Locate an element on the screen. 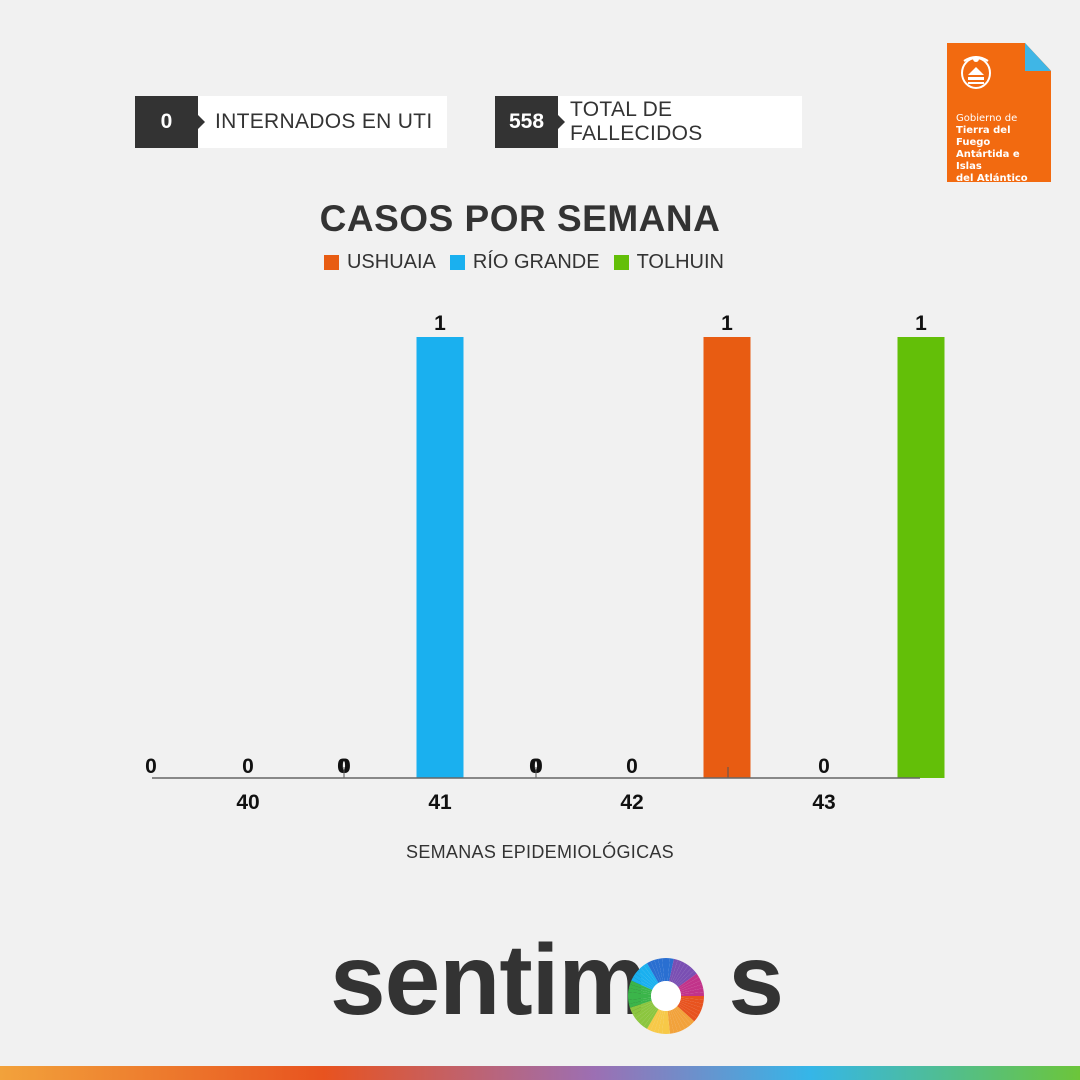 This screenshot has height=1080, width=1080. data-label-41-2: 0 is located at coordinates (537, 766).